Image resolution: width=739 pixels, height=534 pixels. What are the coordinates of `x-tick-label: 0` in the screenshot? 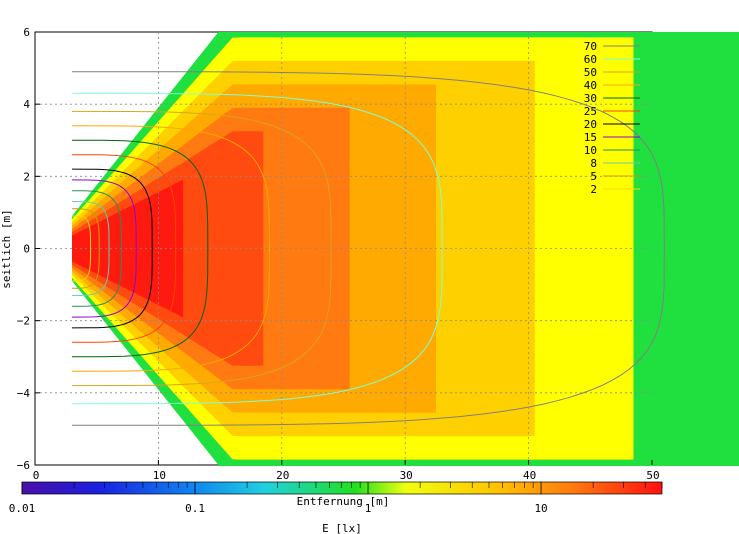 It's located at (36, 475).